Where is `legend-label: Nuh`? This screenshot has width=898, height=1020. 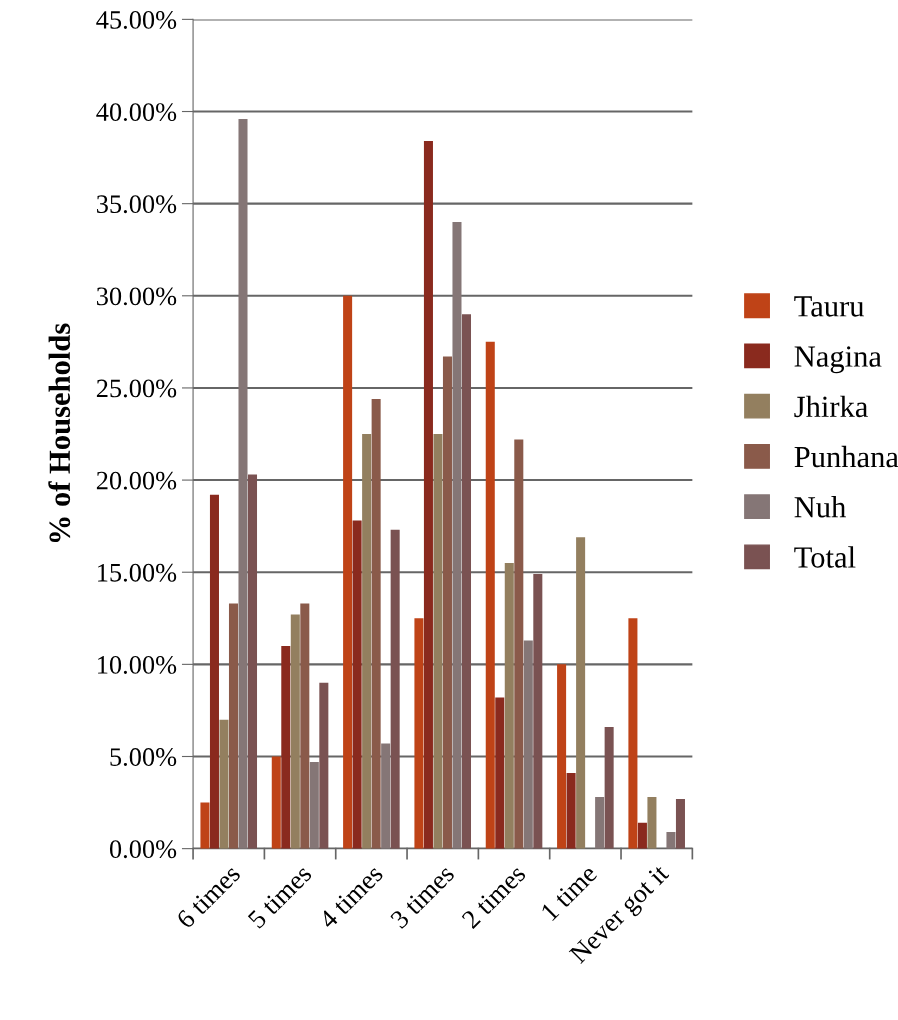 legend-label: Nuh is located at coordinates (820, 507).